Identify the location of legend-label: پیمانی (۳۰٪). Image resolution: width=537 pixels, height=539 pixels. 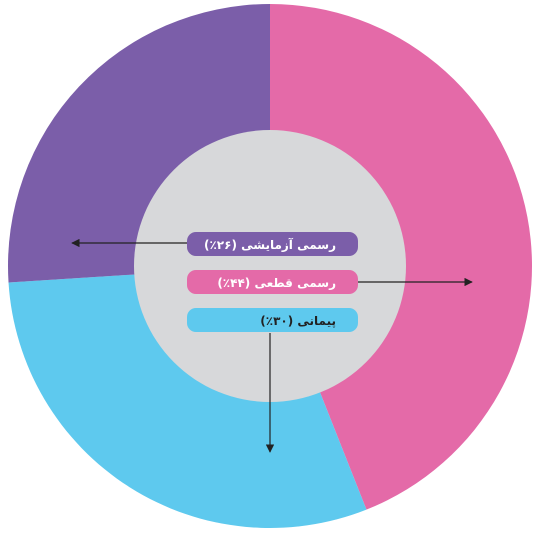
(298, 321).